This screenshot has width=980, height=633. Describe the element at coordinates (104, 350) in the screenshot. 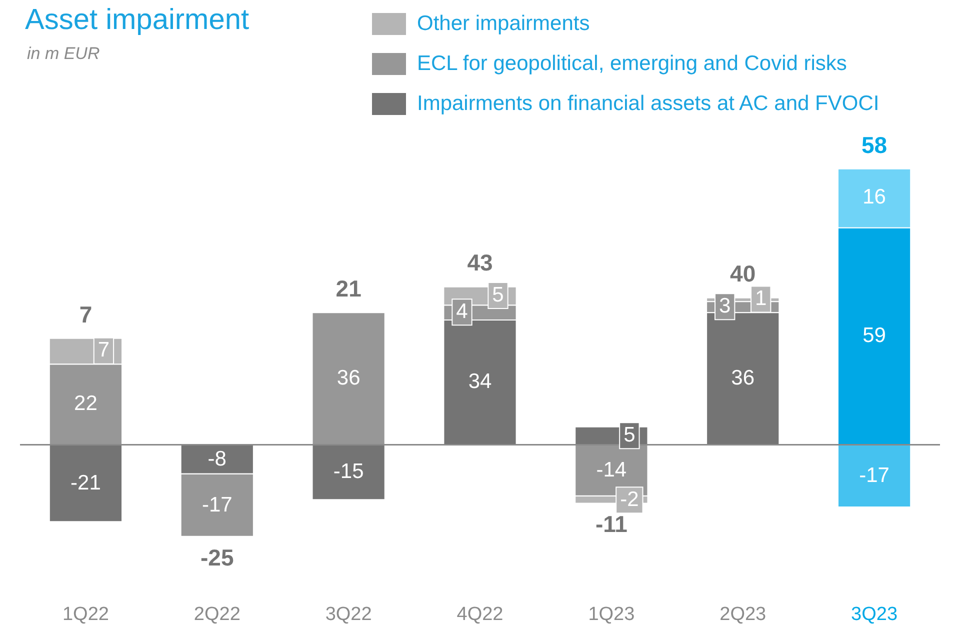

I see `data-label: 7` at that location.